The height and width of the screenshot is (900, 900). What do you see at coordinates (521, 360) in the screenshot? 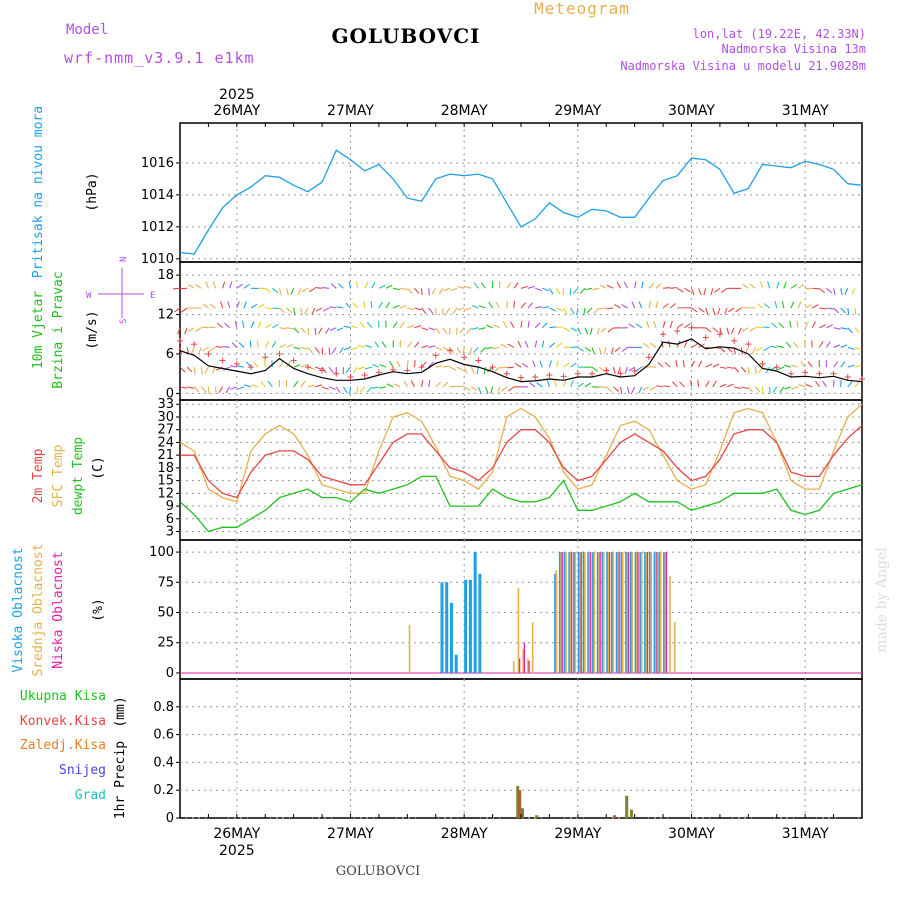
I see `wind-speed-line` at bounding box center [521, 360].